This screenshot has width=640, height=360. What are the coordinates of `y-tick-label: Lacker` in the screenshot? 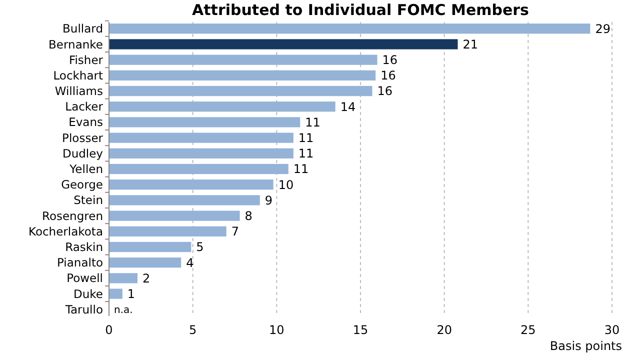 It's located at (84, 107).